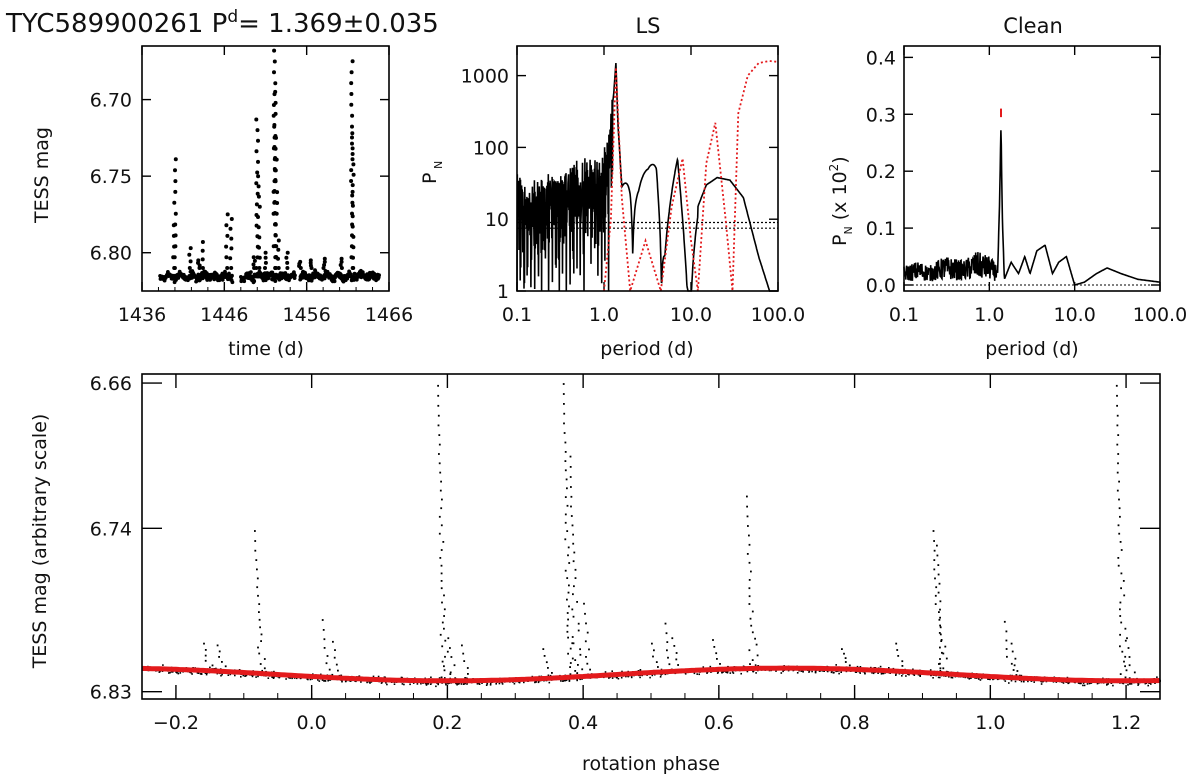 The height and width of the screenshot is (784, 1200). What do you see at coordinates (142, 315) in the screenshot?
I see `lc-xtick-label: 1436` at bounding box center [142, 315].